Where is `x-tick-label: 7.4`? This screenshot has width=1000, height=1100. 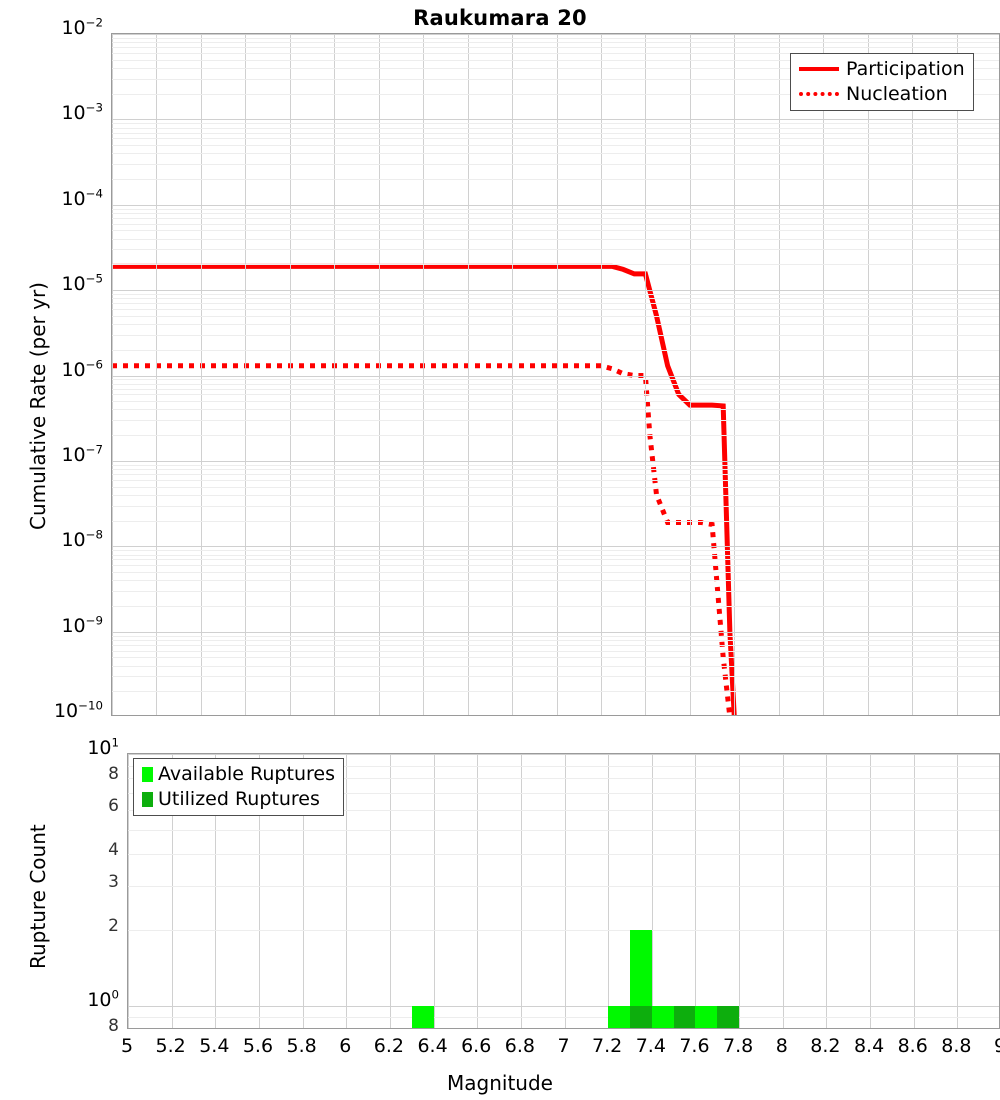 x-tick-label: 7.4 is located at coordinates (650, 1046).